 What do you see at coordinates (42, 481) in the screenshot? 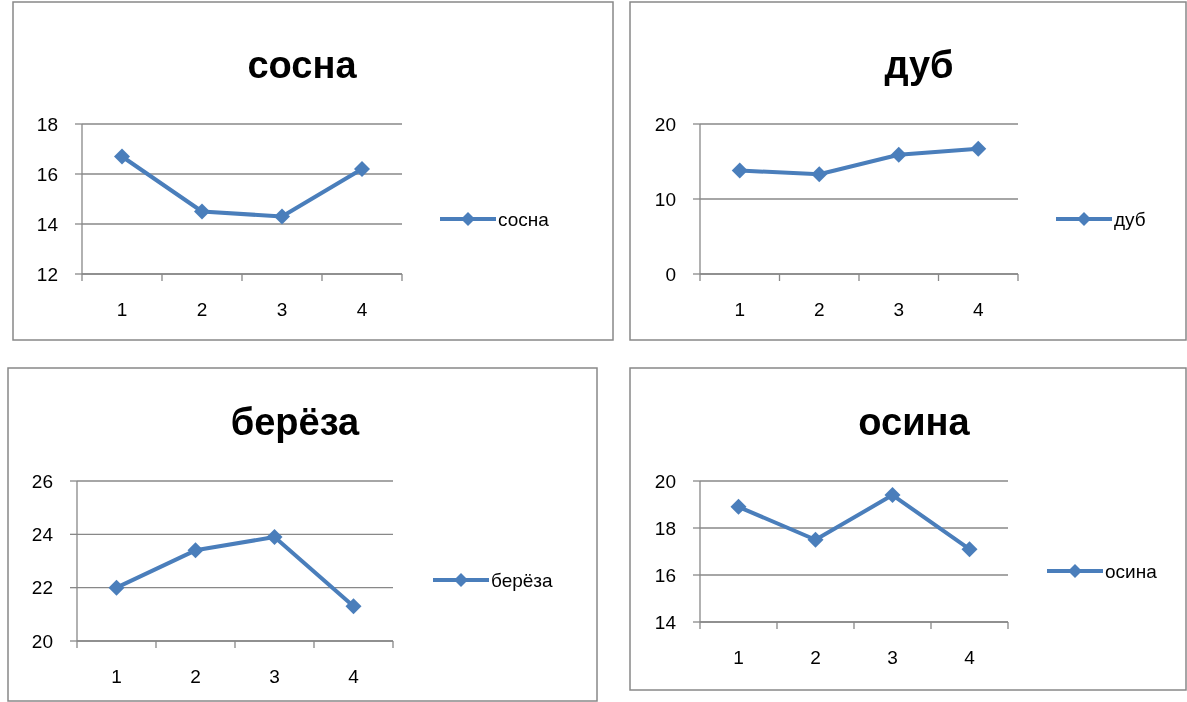
I see `y-tick-label: 26` at bounding box center [42, 481].